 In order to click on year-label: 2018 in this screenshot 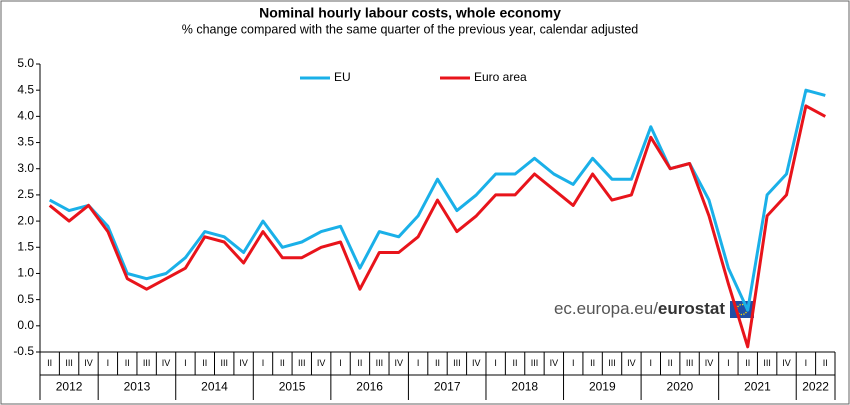, I will do `click(524, 387)`.